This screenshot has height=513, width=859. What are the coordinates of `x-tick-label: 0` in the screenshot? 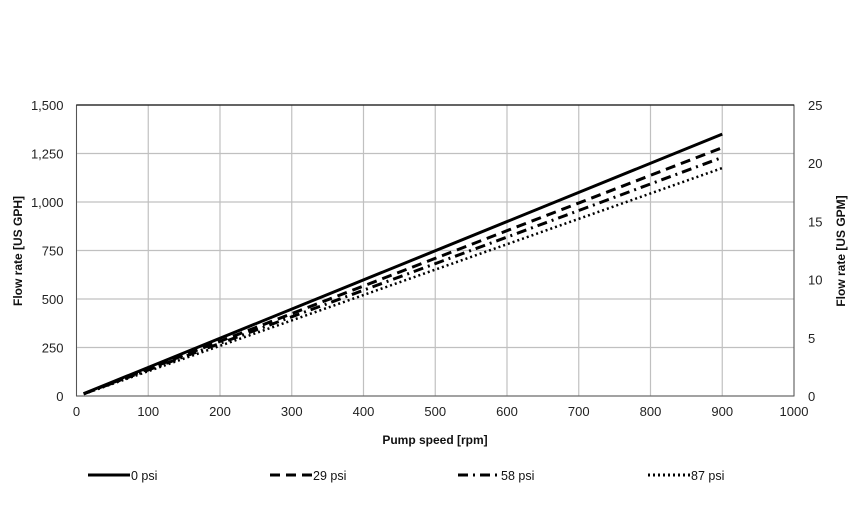 It's located at (76, 411).